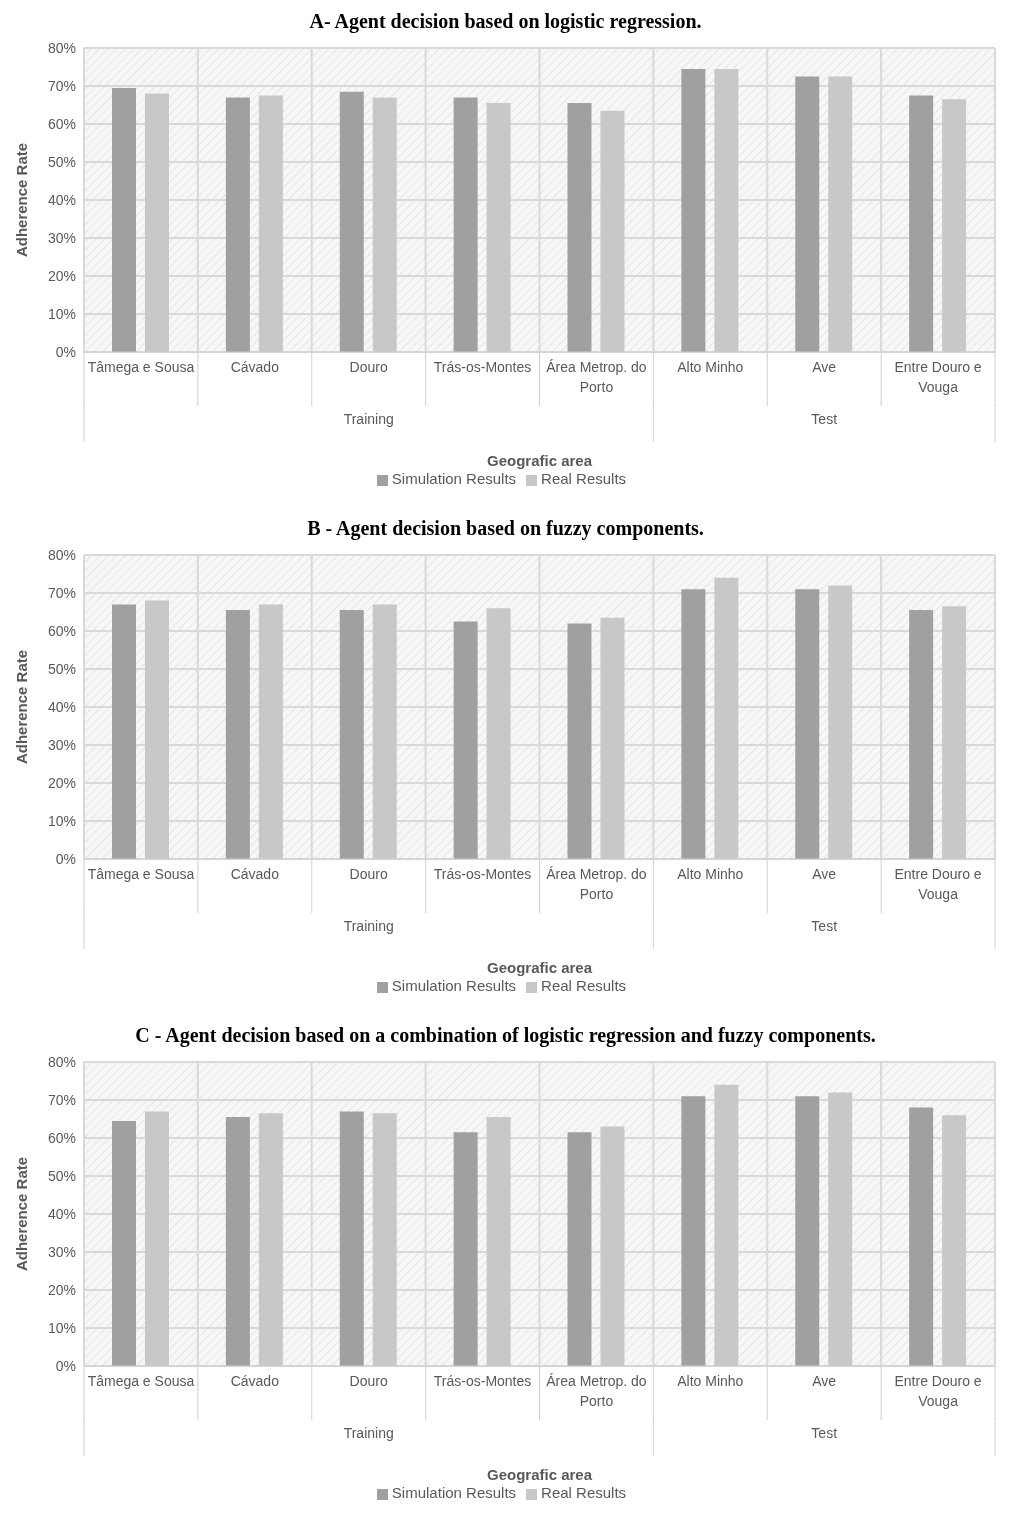  I want to click on chart-title: C - Agent decision based on a combination of logistic regression and fuzzy components., so click(505, 1035).